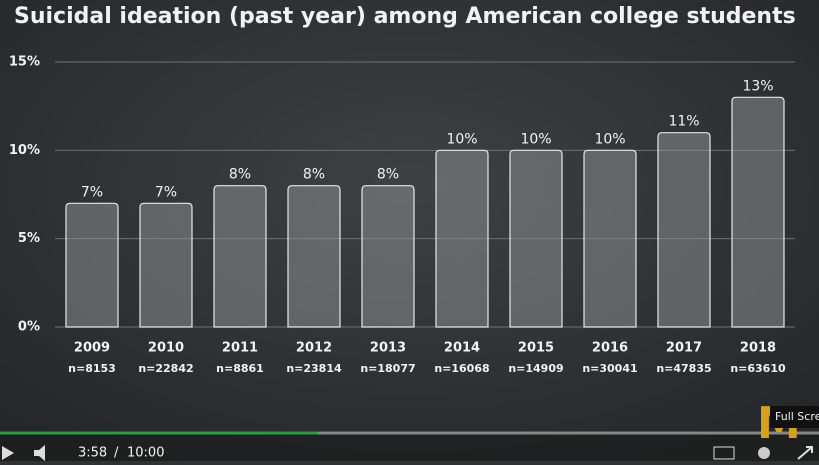  Describe the element at coordinates (462, 348) in the screenshot. I see `x-tick-label: 2014` at that location.